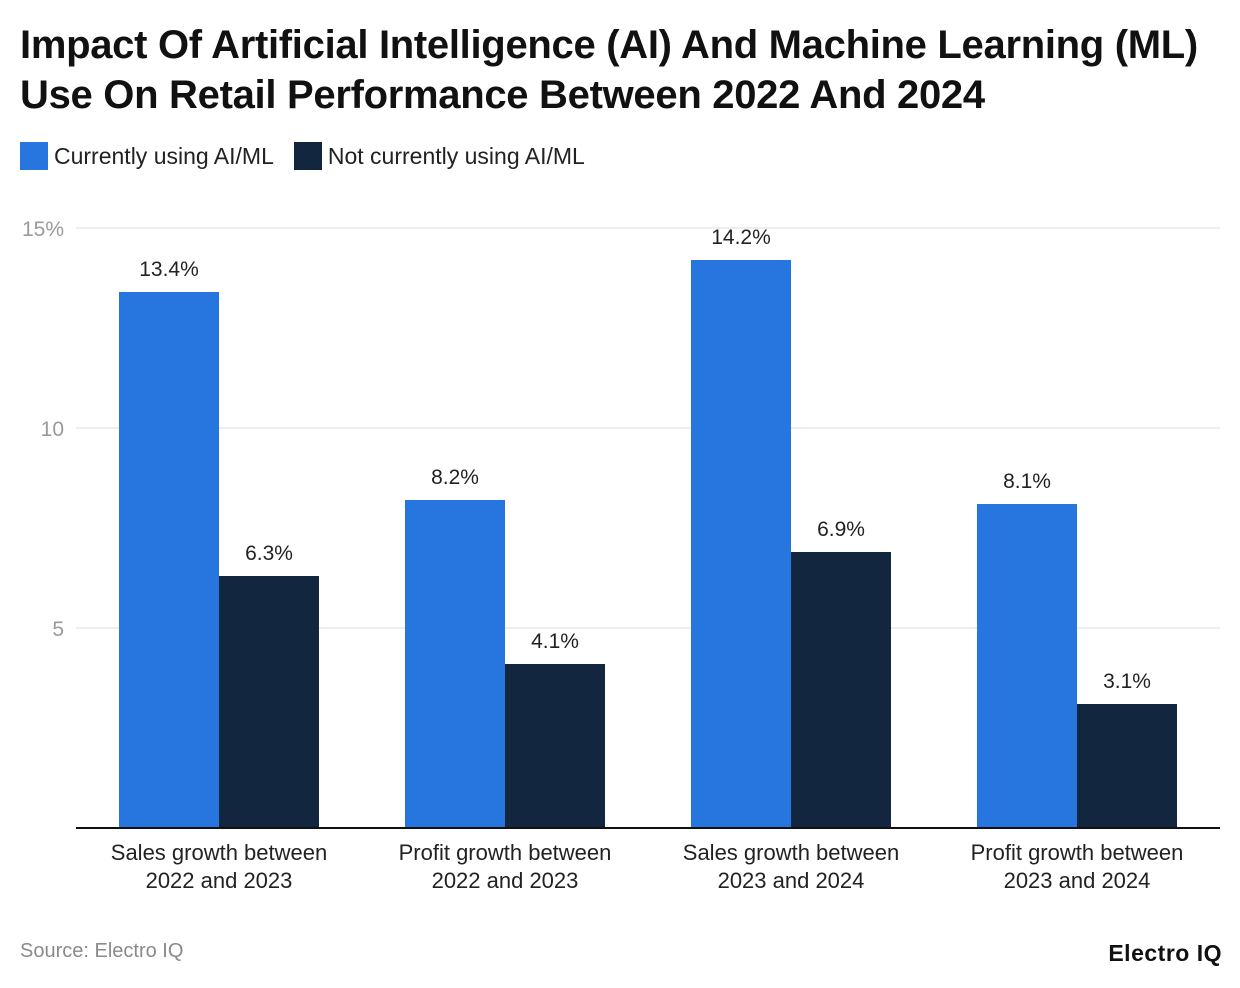 Image resolution: width=1240 pixels, height=988 pixels. Describe the element at coordinates (169, 269) in the screenshot. I see `data-label: 13.4%` at that location.